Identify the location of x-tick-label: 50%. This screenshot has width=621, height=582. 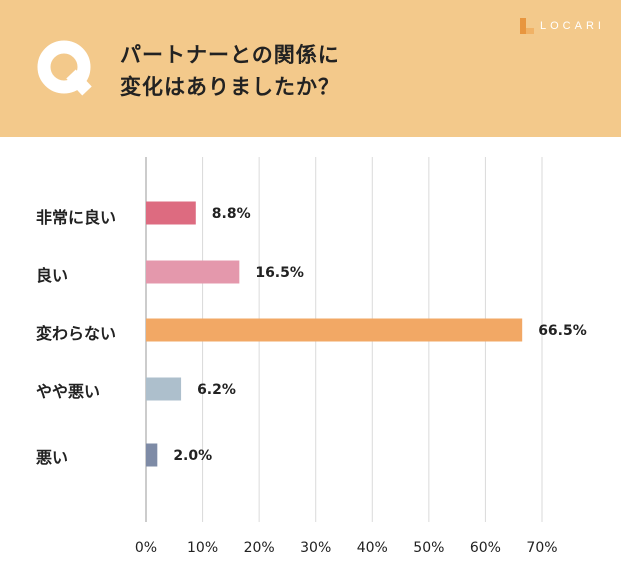
(428, 548).